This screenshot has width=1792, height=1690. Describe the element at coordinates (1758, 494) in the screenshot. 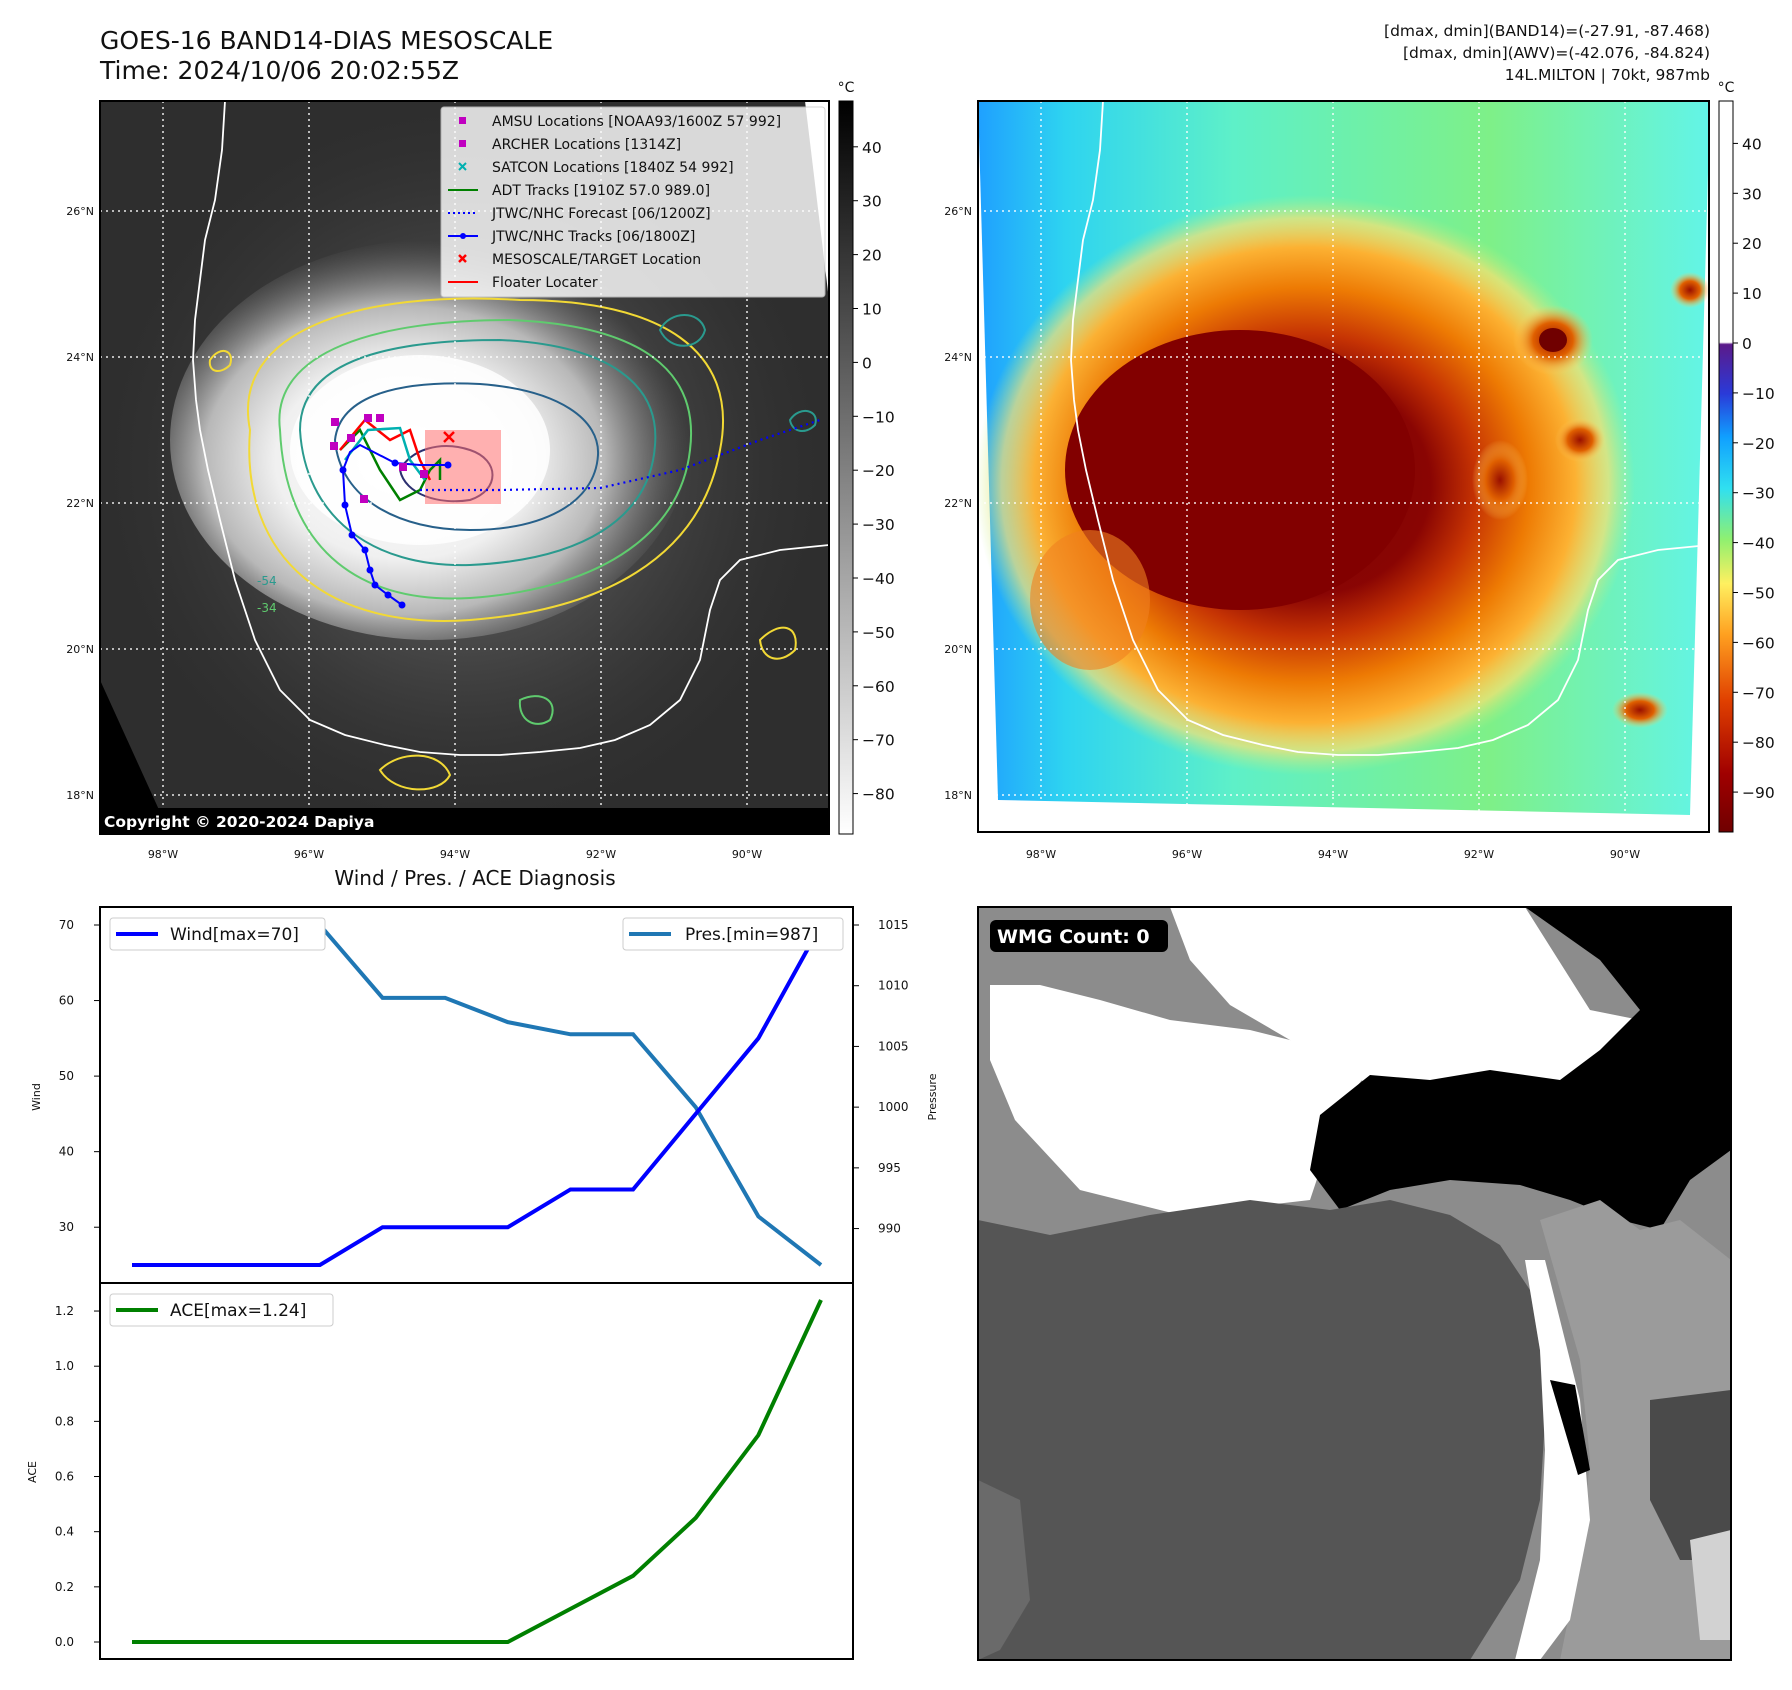

I see `awv-colorbar-tick: −30` at that location.